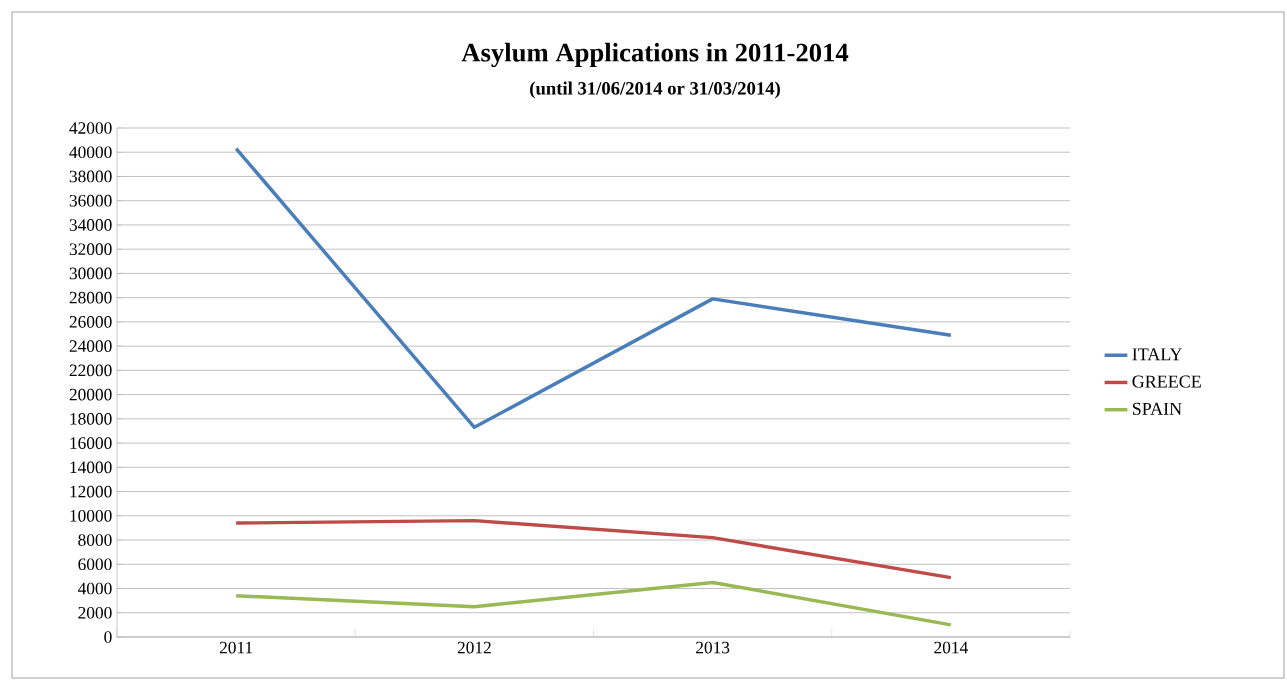 This screenshot has width=1287, height=680. I want to click on y-tick-label: 12000, so click(91, 491).